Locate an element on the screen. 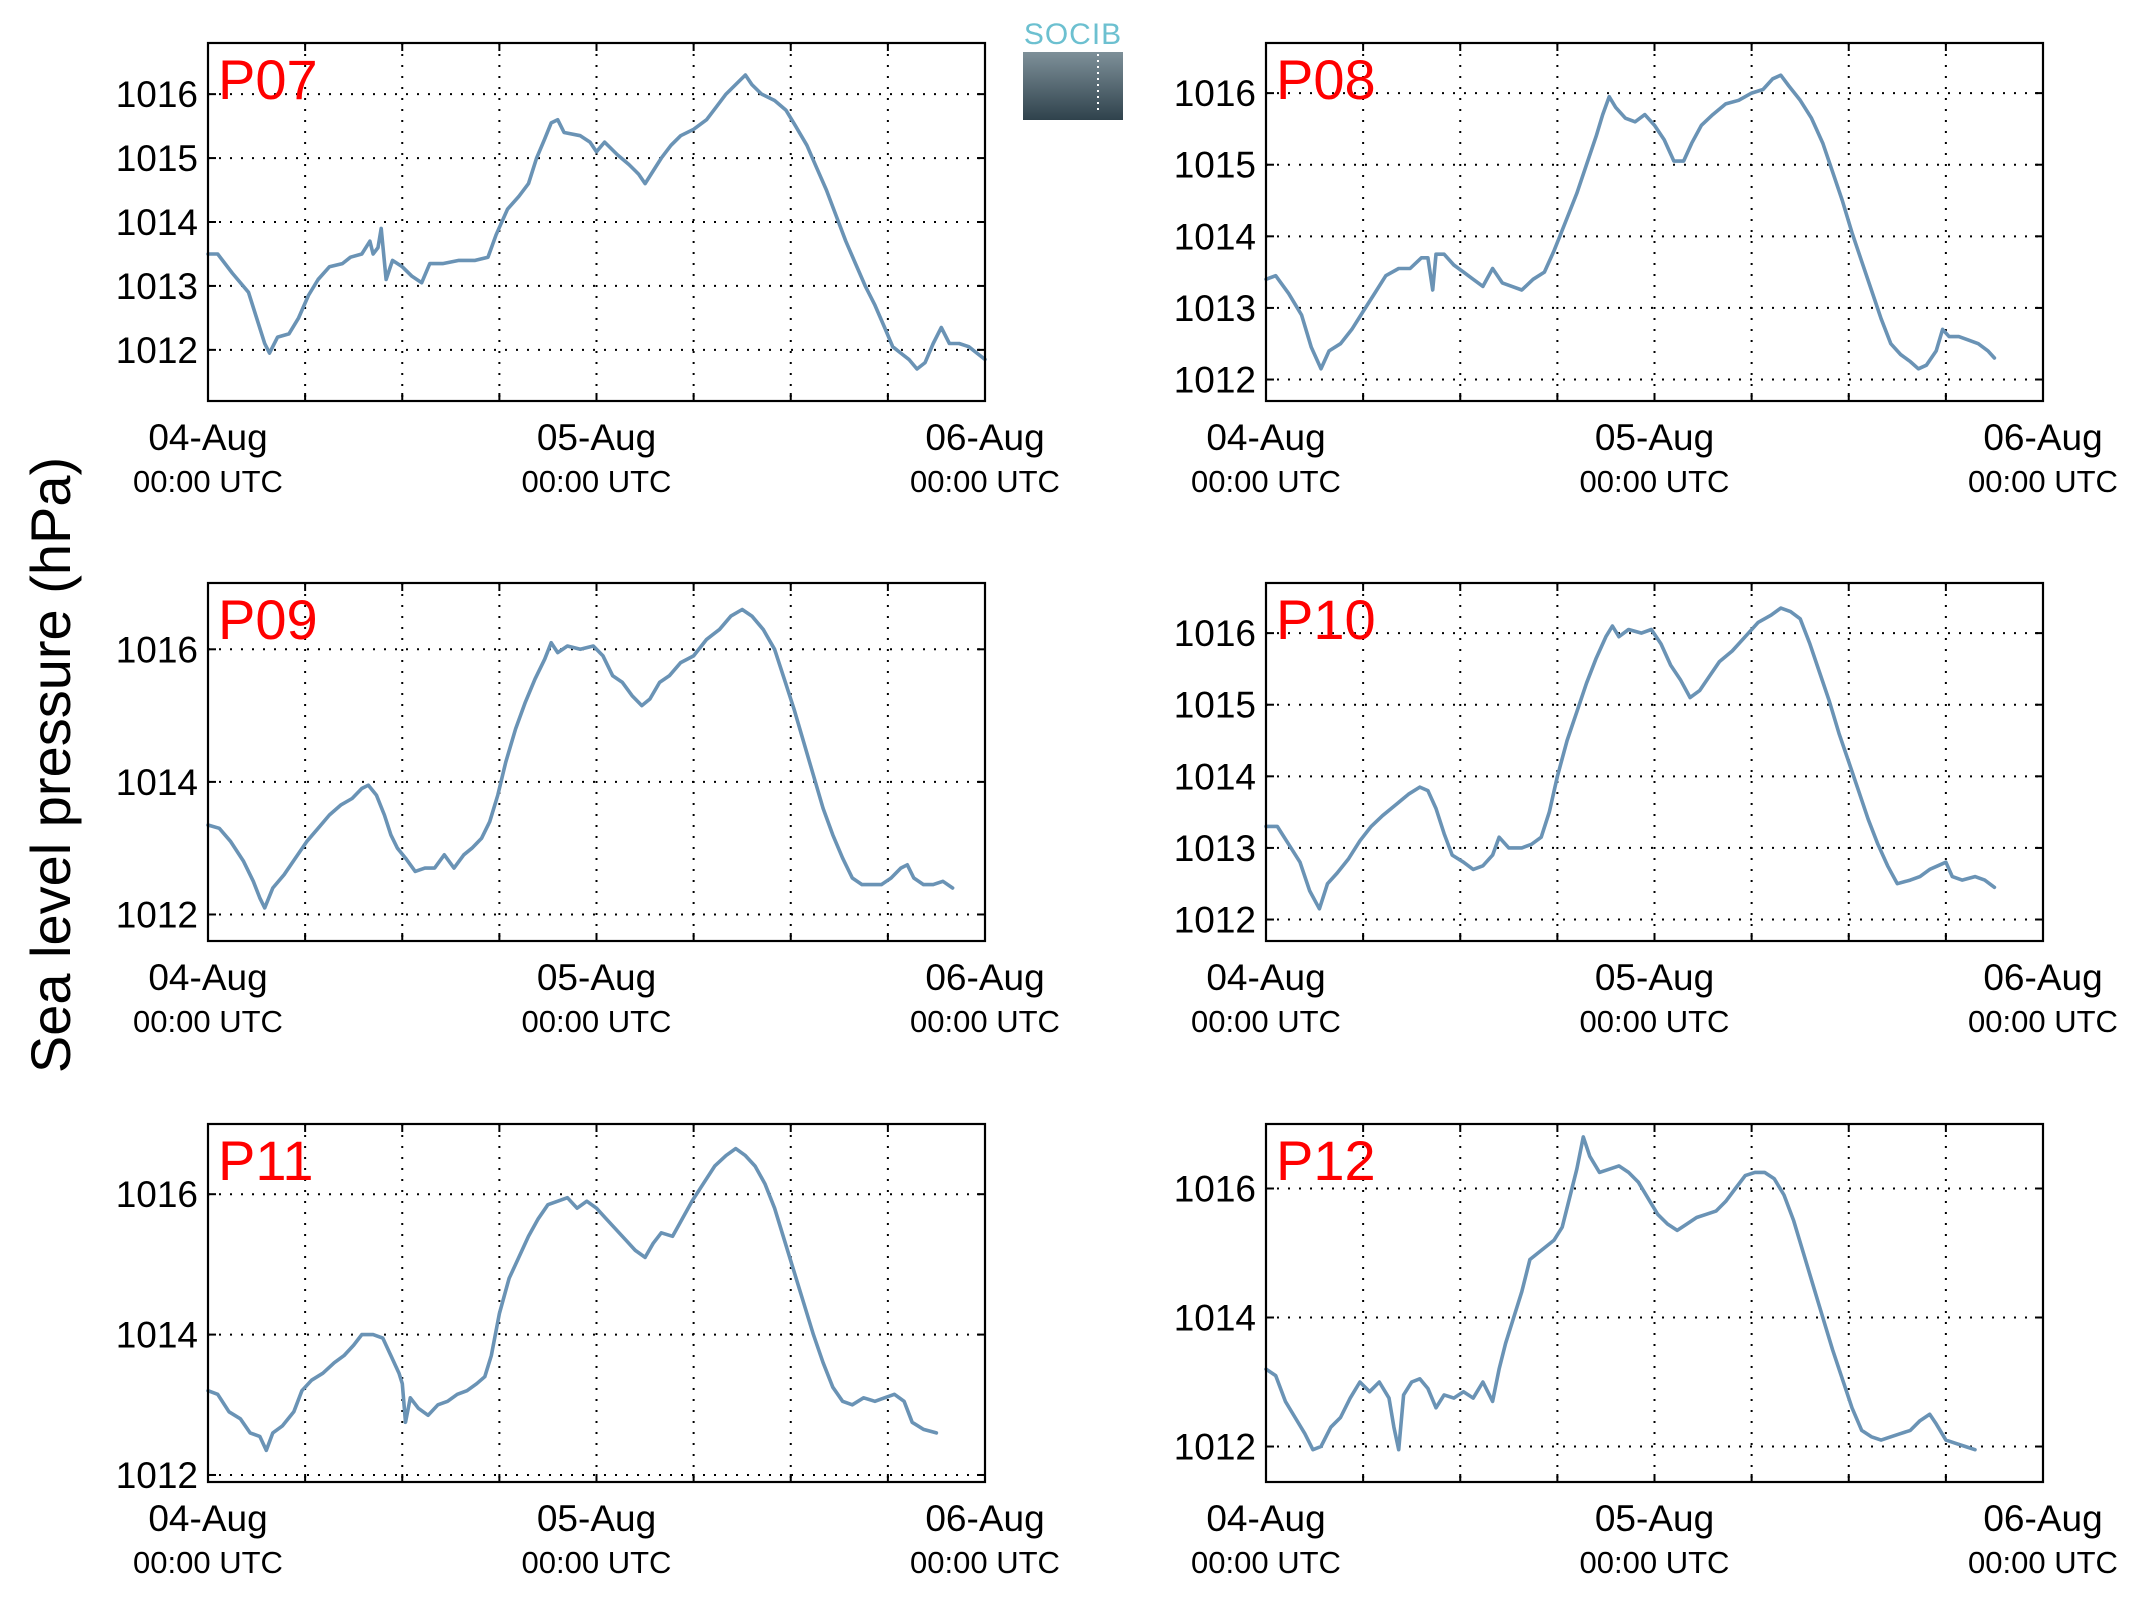 The height and width of the screenshot is (1608, 2133). panel-label: P10 is located at coordinates (1326, 619).